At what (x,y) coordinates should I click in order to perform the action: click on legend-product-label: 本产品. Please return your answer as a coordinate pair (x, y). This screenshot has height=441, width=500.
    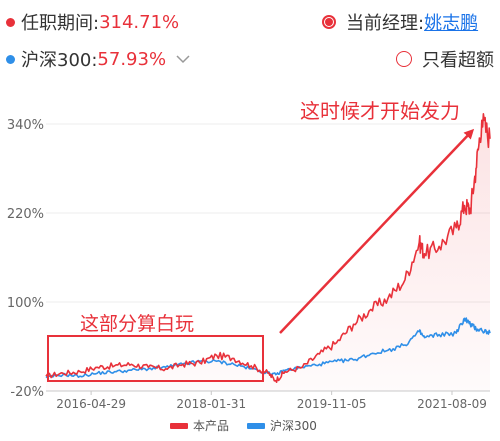
    Looking at the image, I should click on (211, 426).